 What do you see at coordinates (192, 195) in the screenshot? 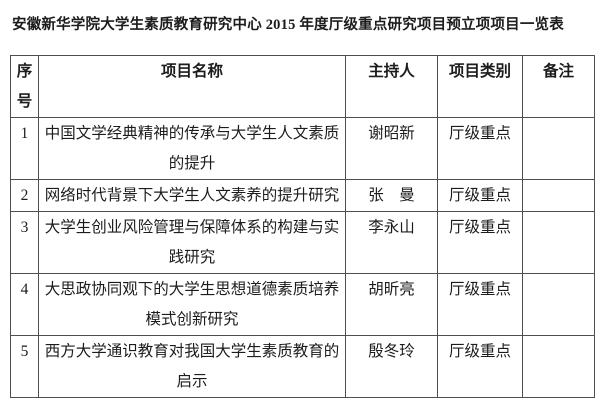
I see `cell-name: 网络时代背景下大学生人文素养的提升研究` at bounding box center [192, 195].